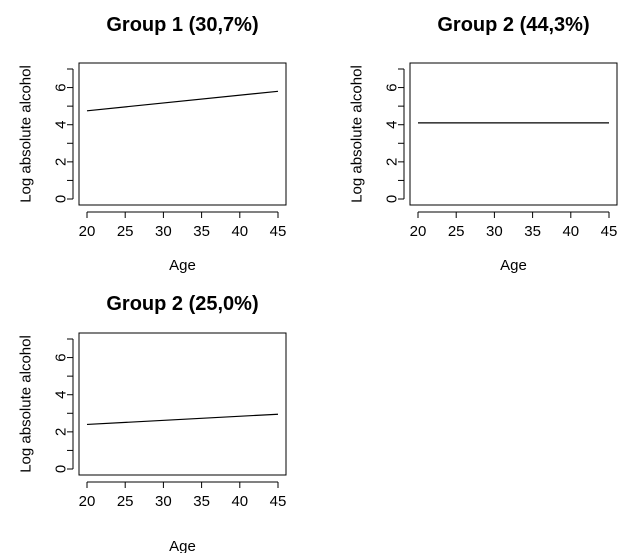 The image size is (622, 558). I want to click on chart-title: Group 2 (25,0%), so click(182, 304).